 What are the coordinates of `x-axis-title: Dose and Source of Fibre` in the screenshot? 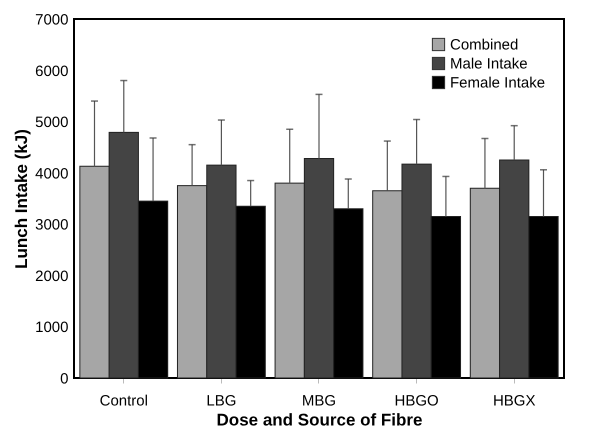 It's located at (319, 420).